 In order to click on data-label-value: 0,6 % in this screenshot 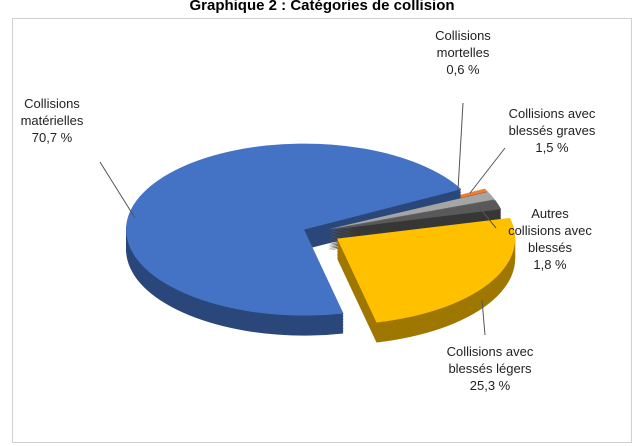, I will do `click(463, 69)`.